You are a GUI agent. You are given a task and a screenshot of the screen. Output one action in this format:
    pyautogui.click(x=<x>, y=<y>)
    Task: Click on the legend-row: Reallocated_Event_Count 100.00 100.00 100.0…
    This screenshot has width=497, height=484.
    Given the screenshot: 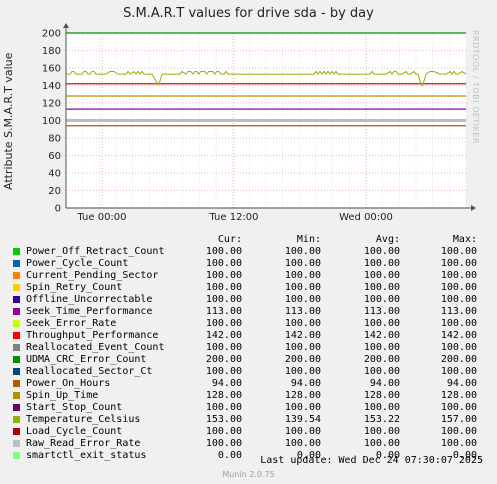 What is the action you would take?
    pyautogui.click(x=252, y=348)
    